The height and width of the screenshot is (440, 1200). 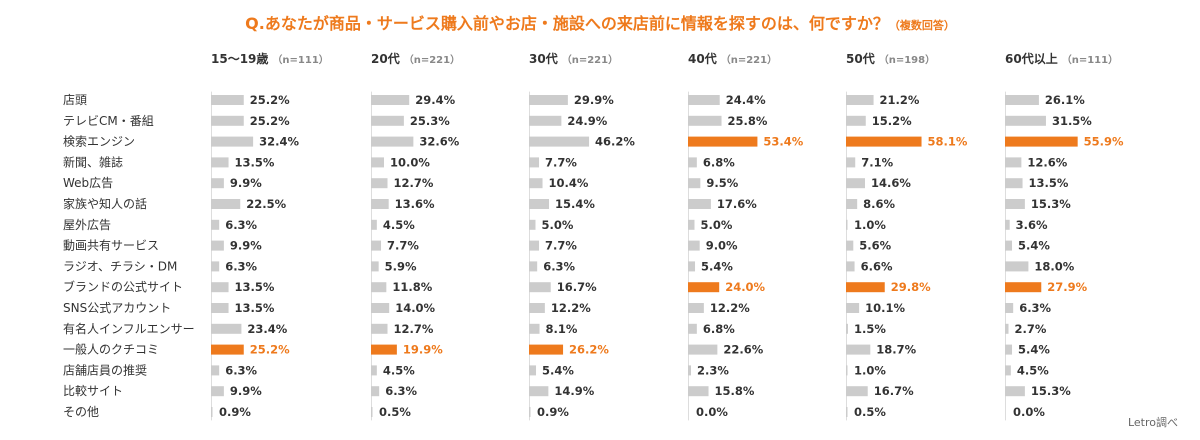 I want to click on category-label: 一般人のクチコミ, so click(x=111, y=349).